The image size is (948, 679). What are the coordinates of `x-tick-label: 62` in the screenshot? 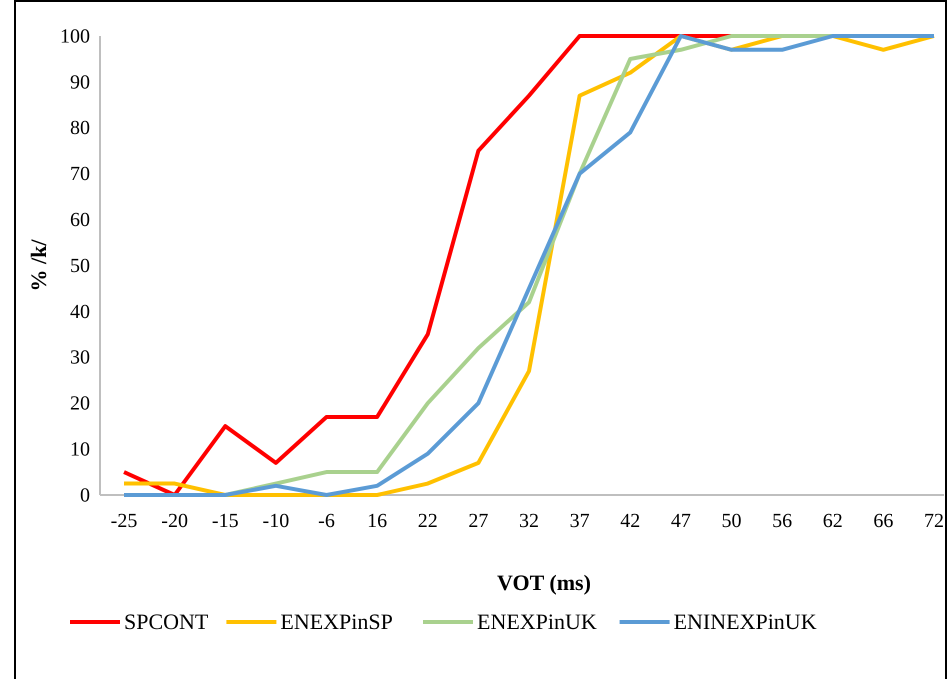 It's located at (832, 521).